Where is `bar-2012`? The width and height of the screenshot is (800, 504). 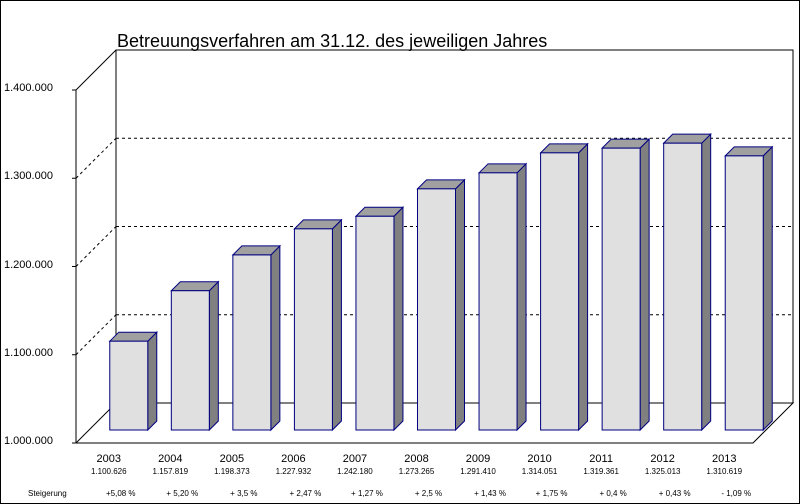
bar-2012 is located at coordinates (683, 286).